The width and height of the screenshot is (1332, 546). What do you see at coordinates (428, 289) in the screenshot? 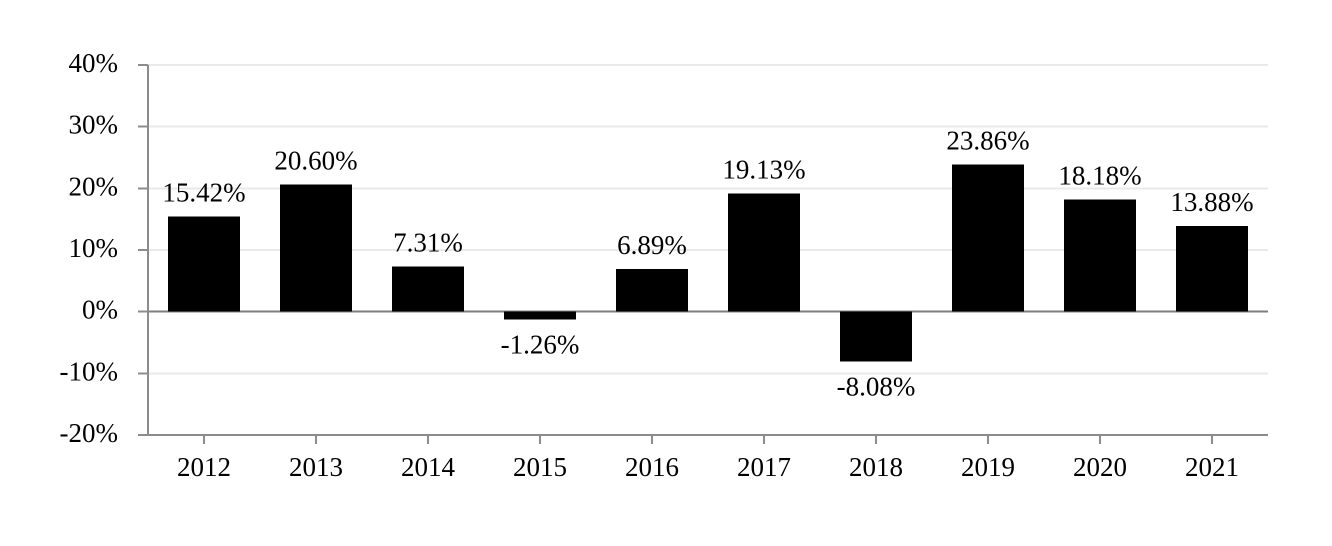
I see `bar-2014` at bounding box center [428, 289].